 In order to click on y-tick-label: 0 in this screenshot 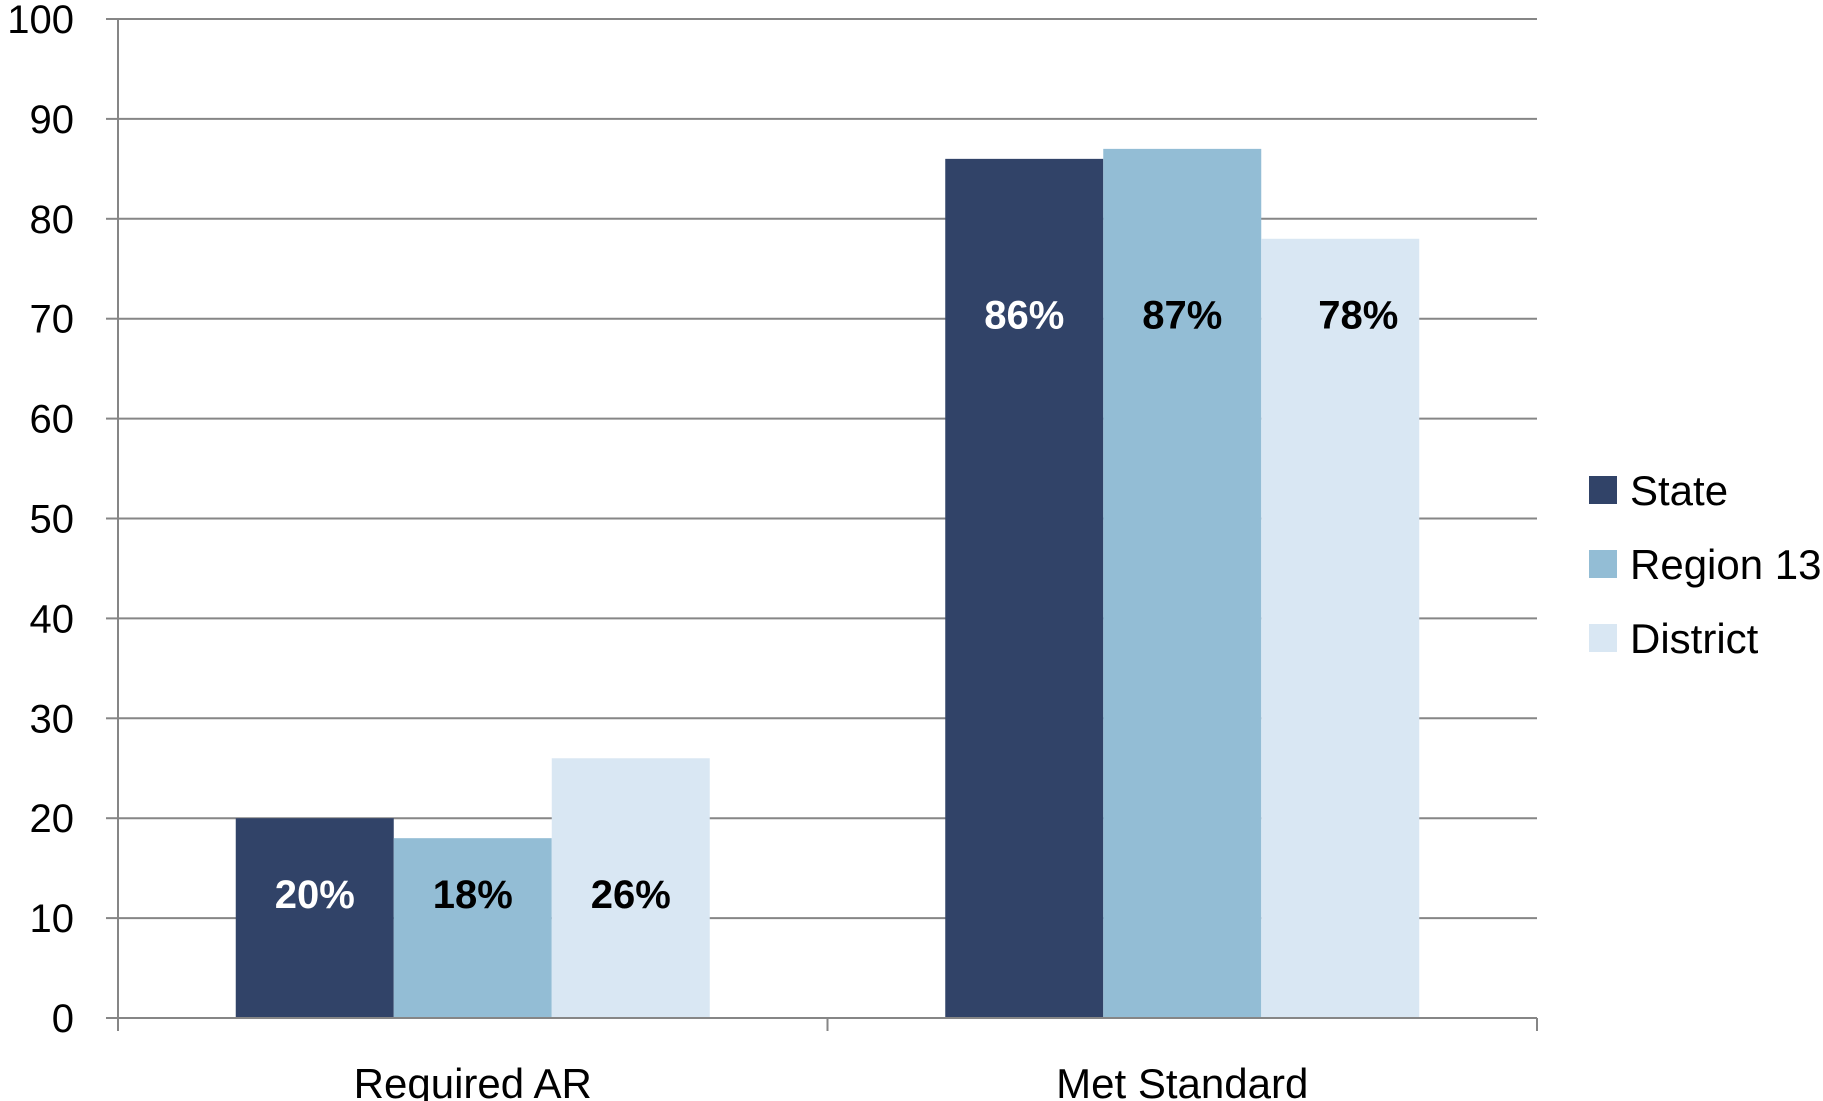, I will do `click(63, 1019)`.